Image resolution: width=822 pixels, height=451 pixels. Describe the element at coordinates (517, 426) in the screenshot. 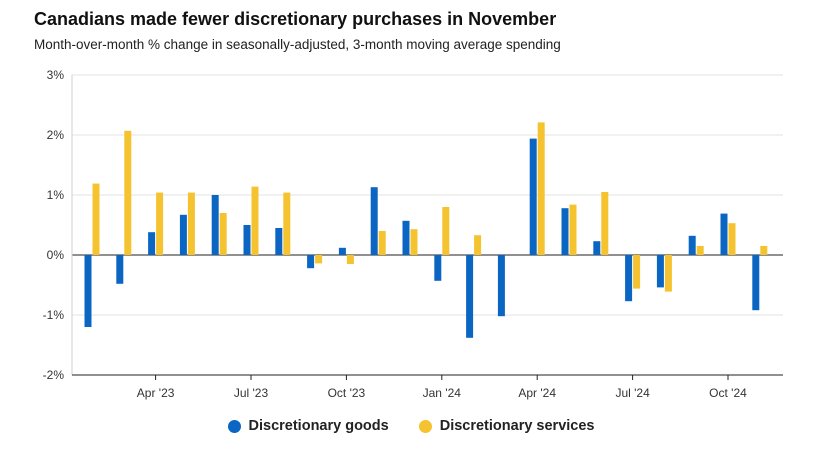

I see `legend-label-services: Discretionary services` at that location.